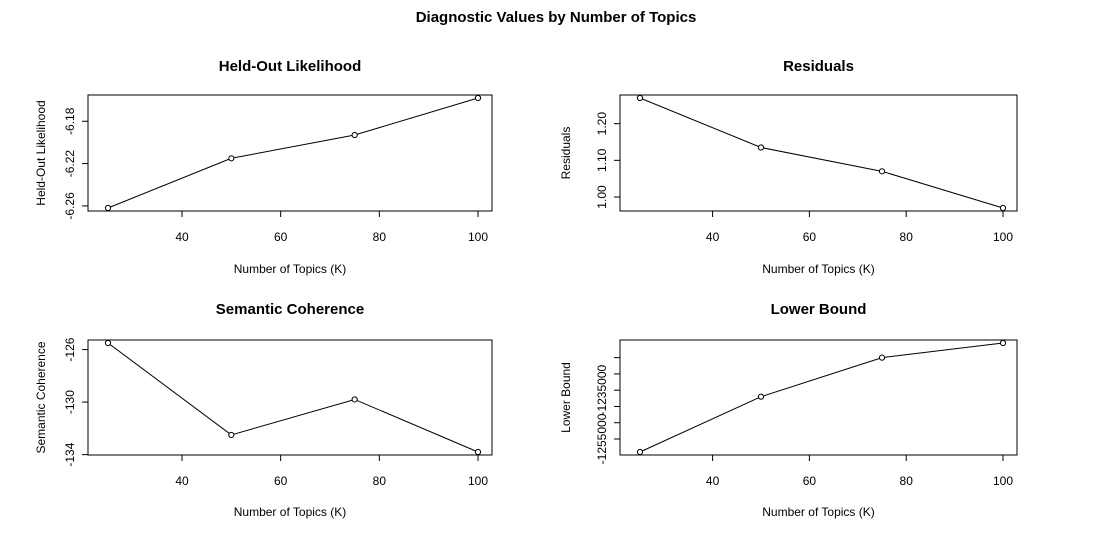 The height and width of the screenshot is (551, 1114). Describe the element at coordinates (70, 121) in the screenshot. I see `y-tick-label: -6.18` at that location.